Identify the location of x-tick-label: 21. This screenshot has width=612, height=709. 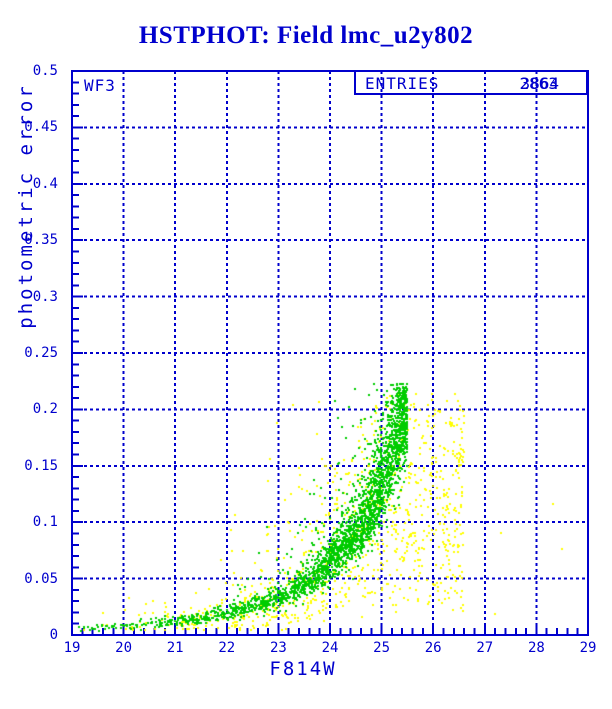
(175, 648).